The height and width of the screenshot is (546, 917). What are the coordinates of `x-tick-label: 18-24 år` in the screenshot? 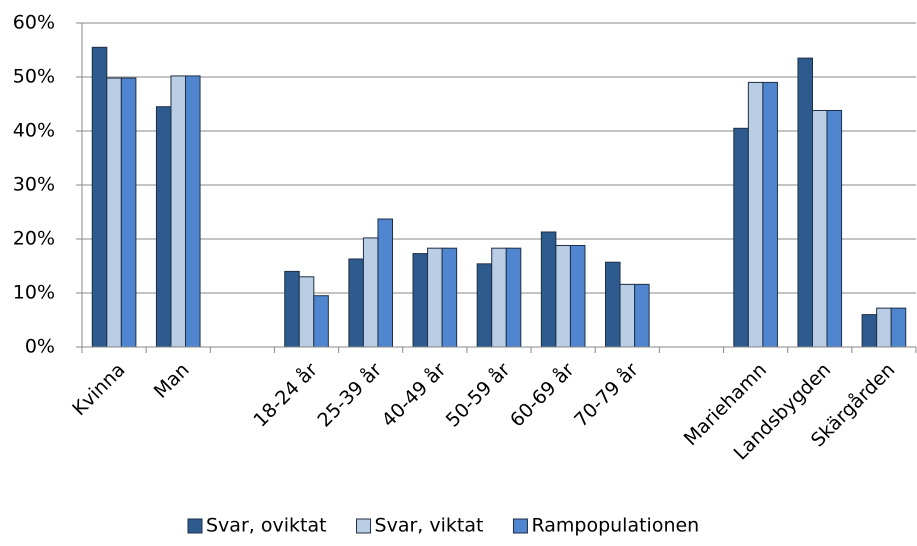 It's located at (285, 394).